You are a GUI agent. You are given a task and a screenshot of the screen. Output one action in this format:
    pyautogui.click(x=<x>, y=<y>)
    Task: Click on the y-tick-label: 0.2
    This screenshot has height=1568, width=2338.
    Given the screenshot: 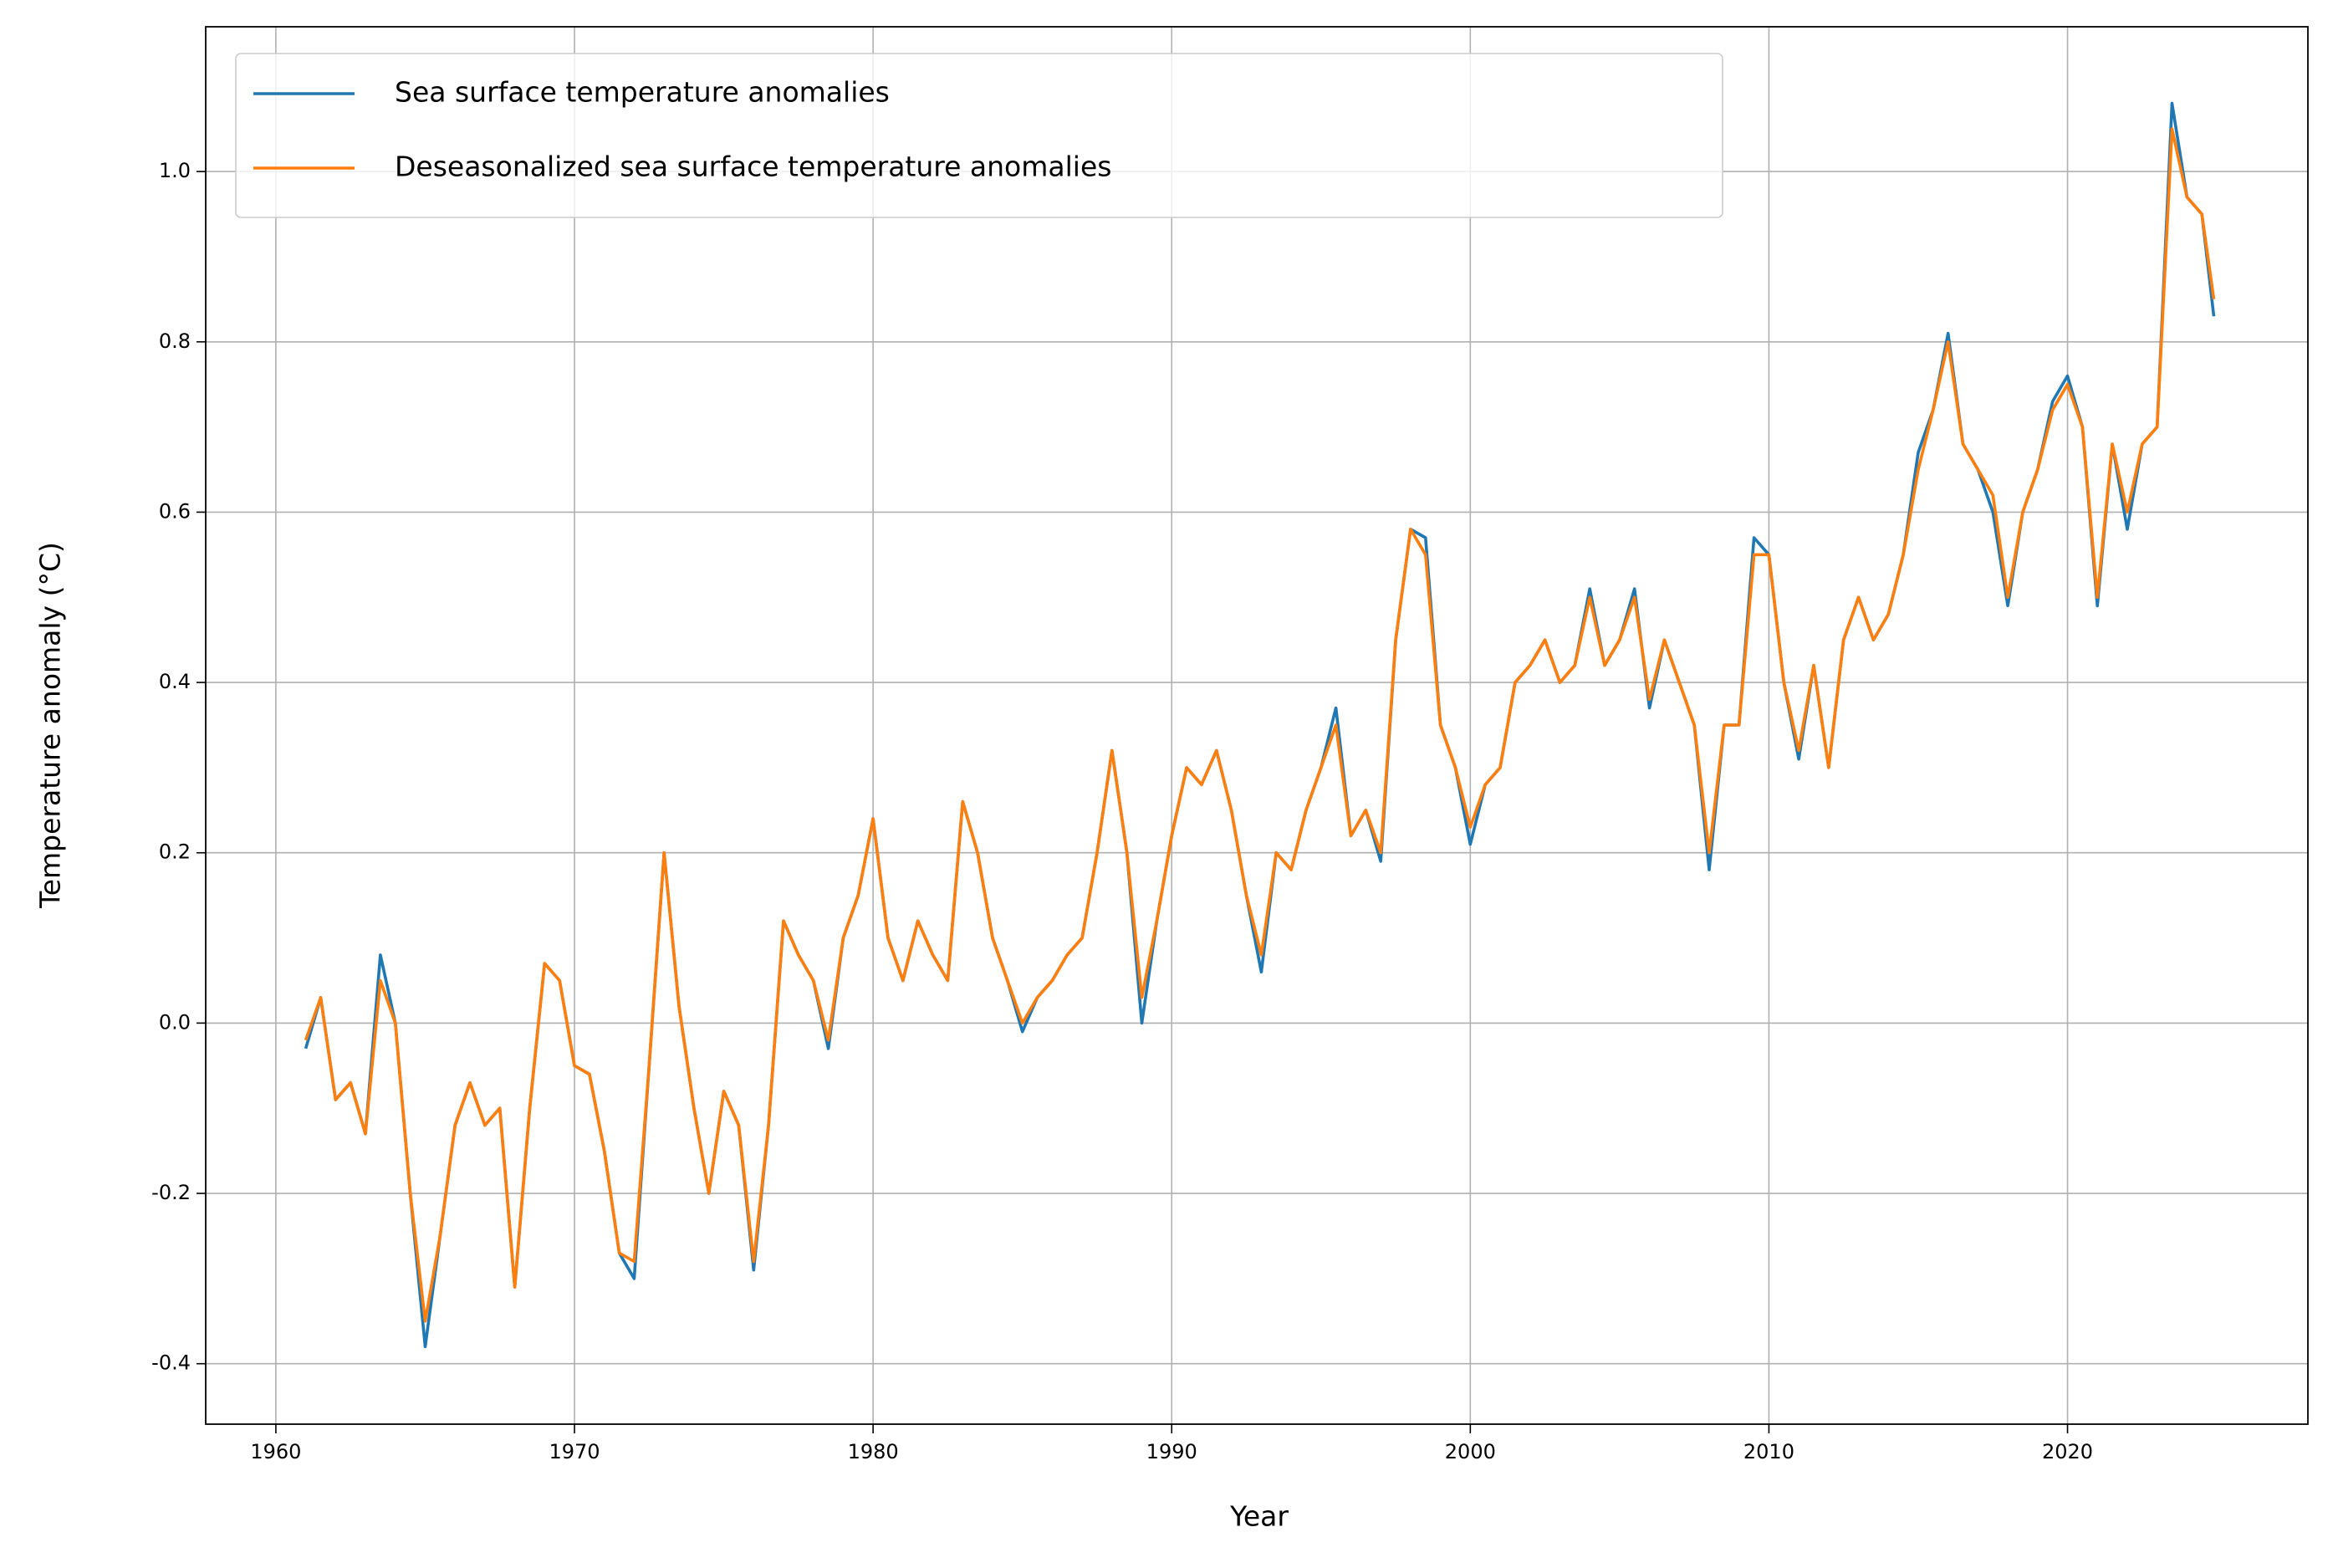 What is the action you would take?
    pyautogui.click(x=175, y=852)
    